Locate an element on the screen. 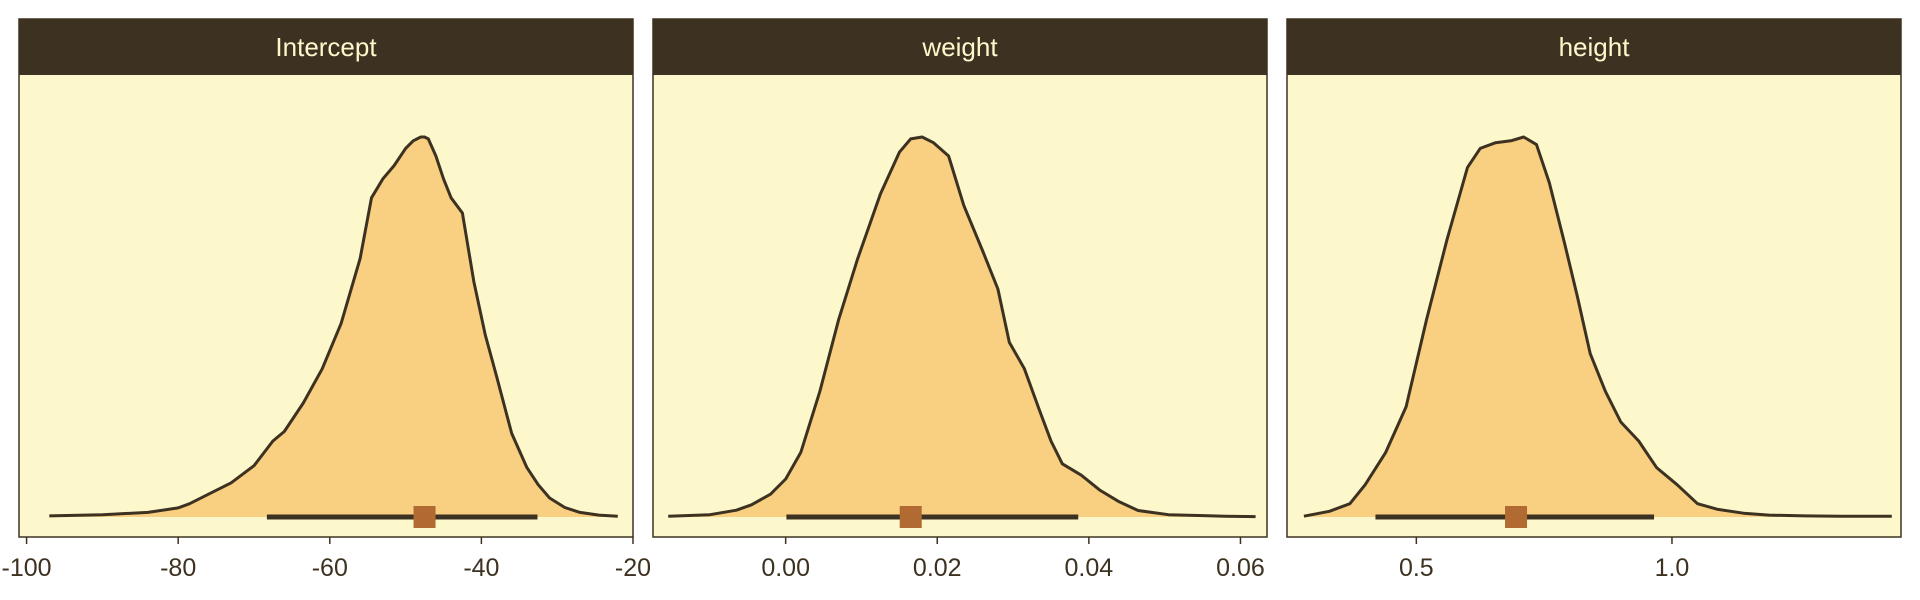  x-tick-label: 0.00 is located at coordinates (785, 568).